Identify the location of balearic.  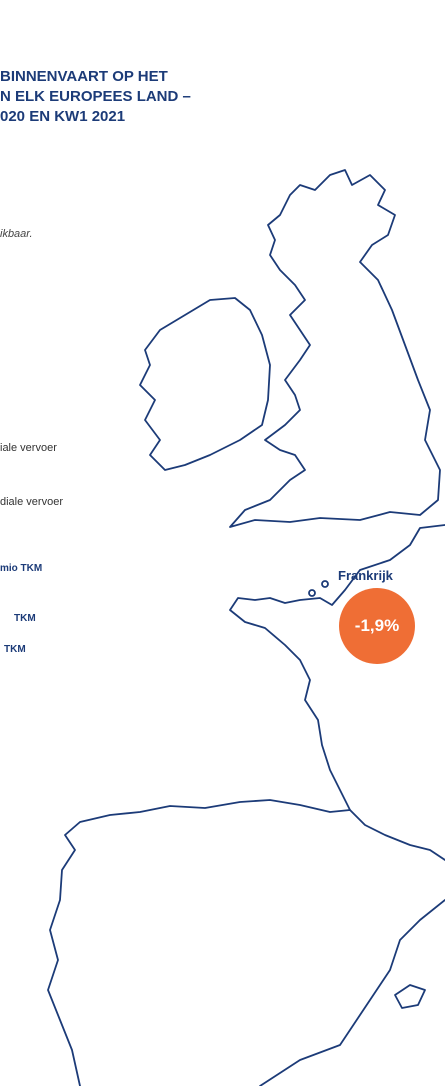
(410, 996).